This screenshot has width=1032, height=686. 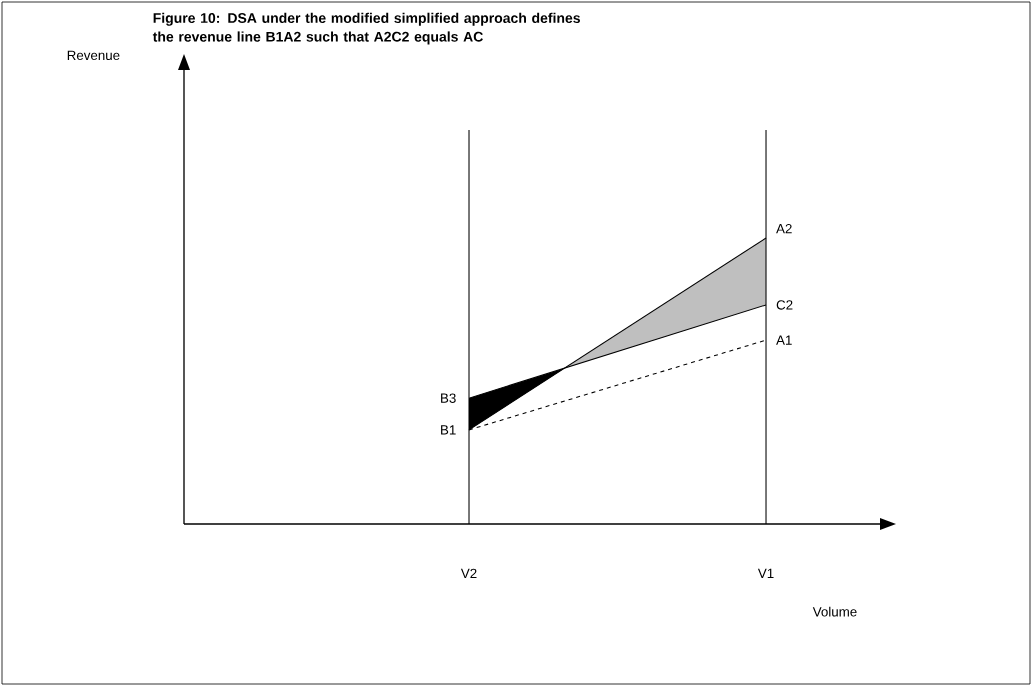 I want to click on x-tick-label: V2, so click(x=468, y=573).